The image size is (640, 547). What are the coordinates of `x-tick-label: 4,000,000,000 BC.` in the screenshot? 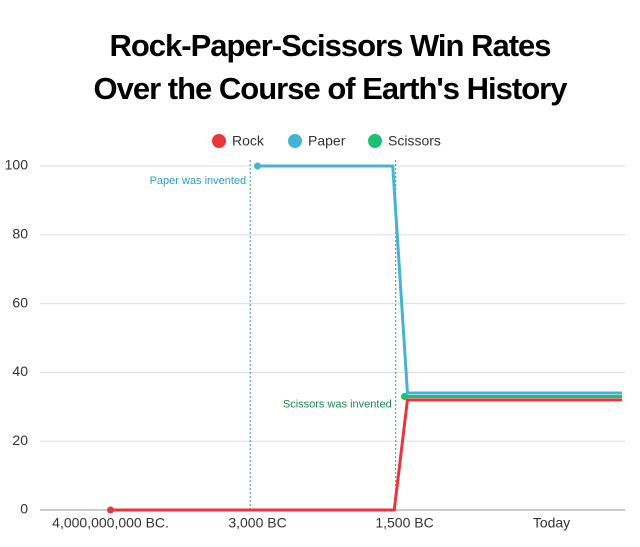 It's located at (110, 523).